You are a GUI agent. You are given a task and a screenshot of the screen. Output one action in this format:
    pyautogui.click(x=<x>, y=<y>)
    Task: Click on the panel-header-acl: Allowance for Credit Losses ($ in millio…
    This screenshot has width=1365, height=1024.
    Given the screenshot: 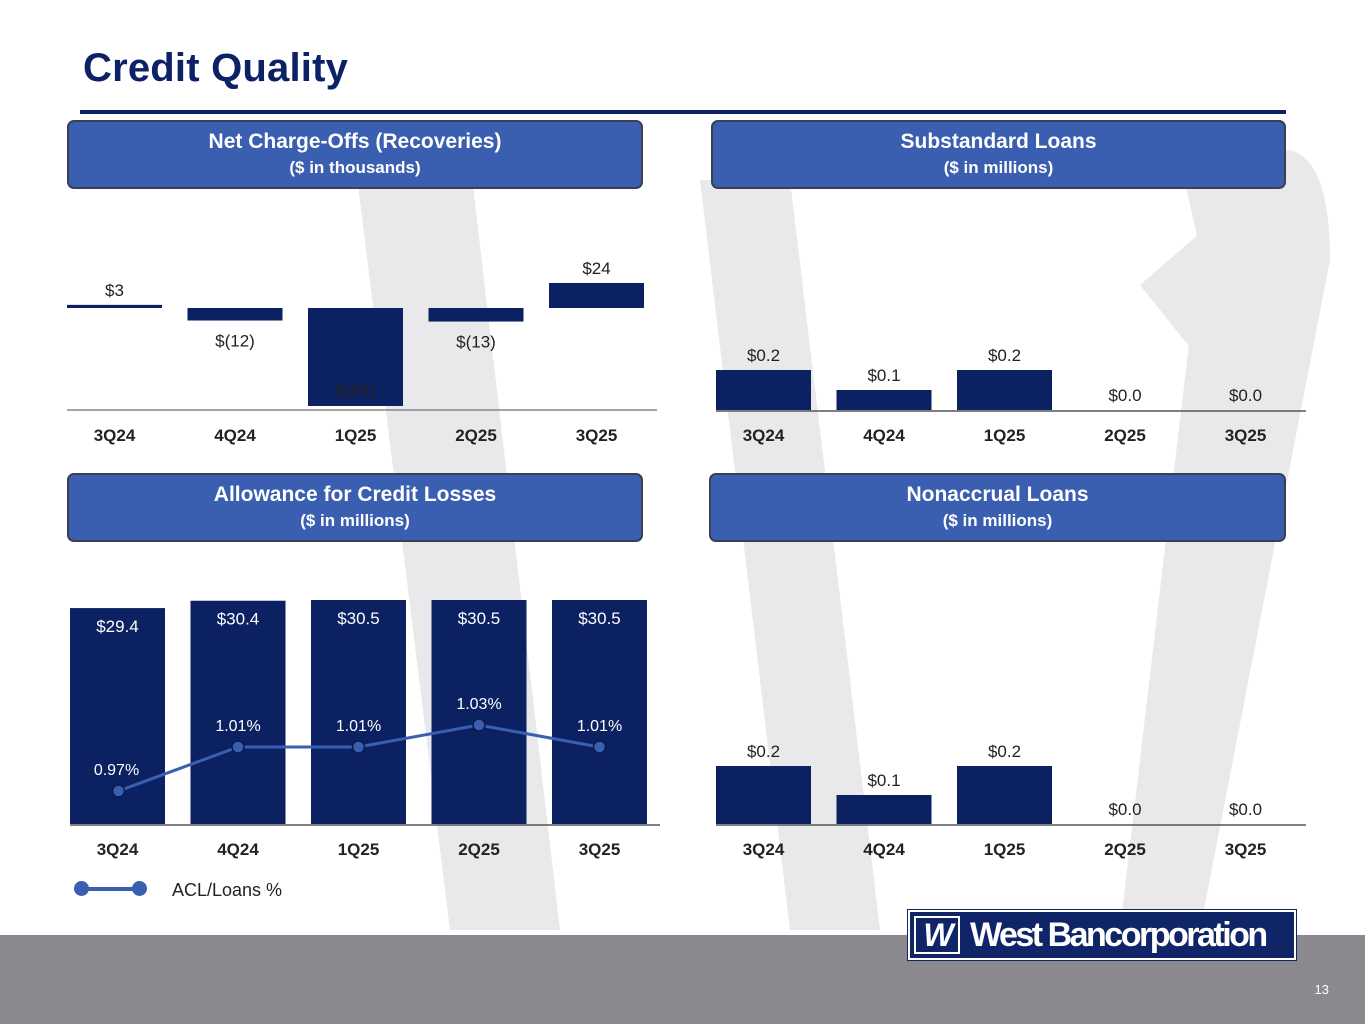 What is the action you would take?
    pyautogui.click(x=355, y=507)
    